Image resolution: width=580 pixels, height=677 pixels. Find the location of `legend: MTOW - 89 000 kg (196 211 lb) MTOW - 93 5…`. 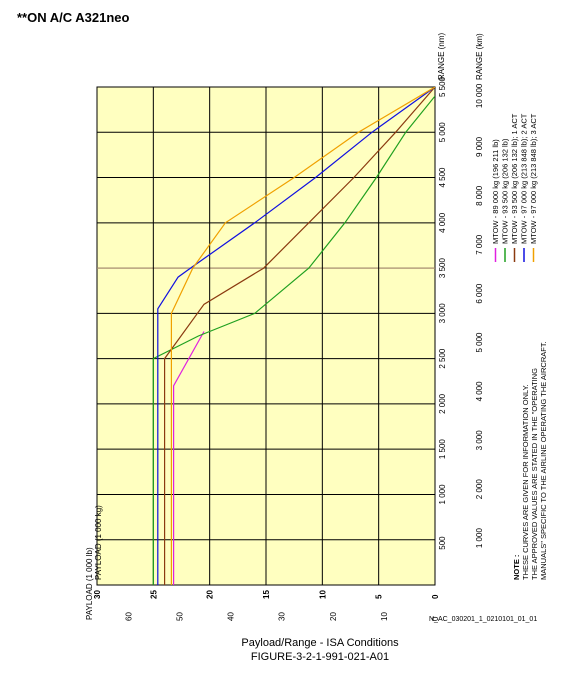

legend: MTOW - 89 000 kg (196 211 lb) MTOW - 93 5… is located at coordinates (514, 187).